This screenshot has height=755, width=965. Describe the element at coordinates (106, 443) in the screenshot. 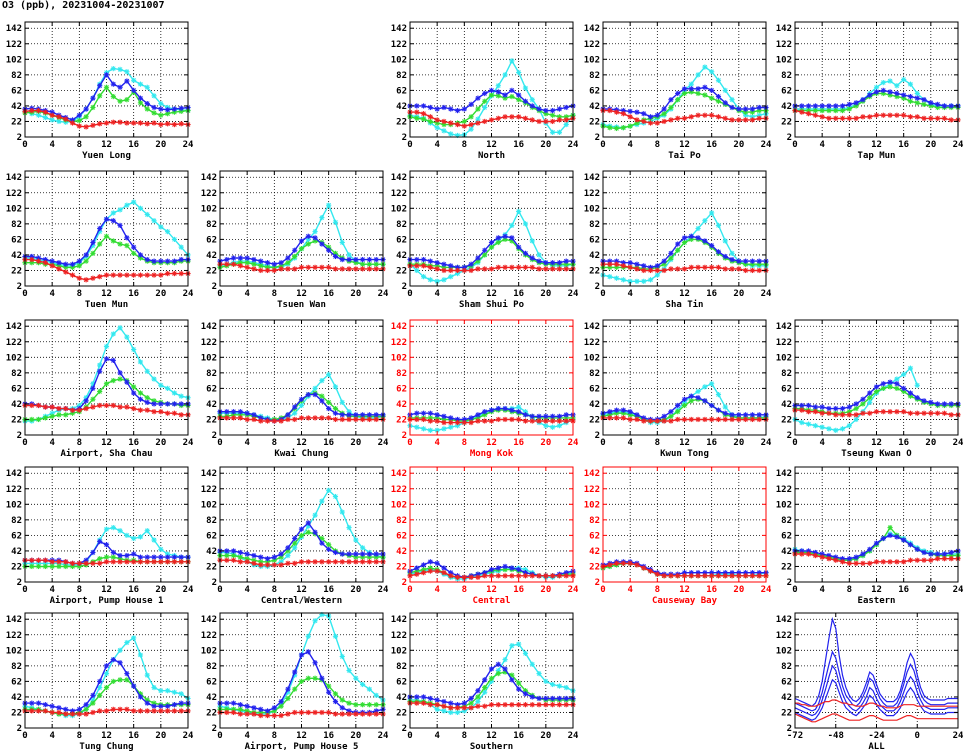

I see `x-tick-label: 12` at that location.